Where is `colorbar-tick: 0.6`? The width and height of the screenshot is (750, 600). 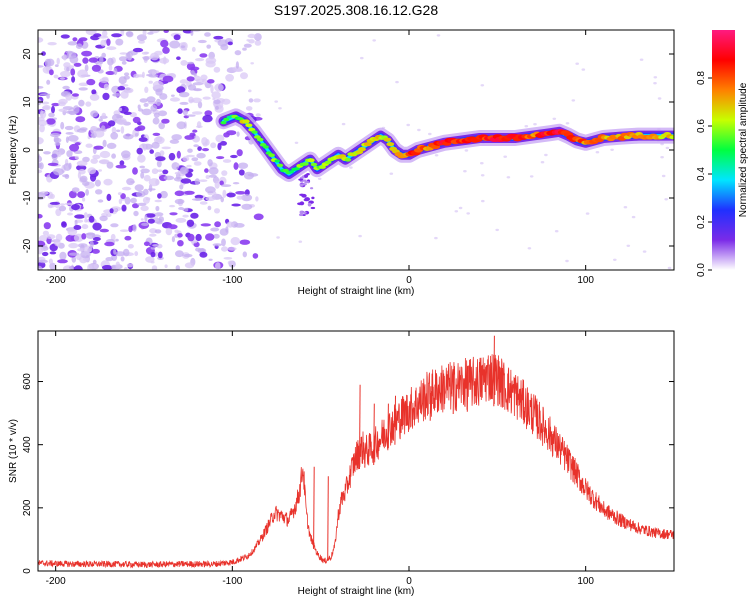 colorbar-tick: 0.6 is located at coordinates (704, 126).